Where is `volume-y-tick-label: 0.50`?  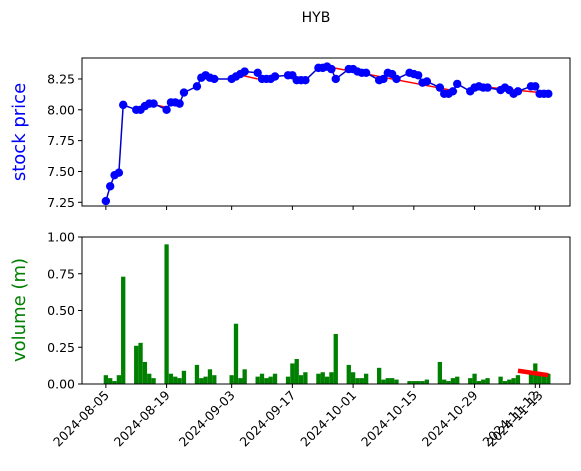
volume-y-tick-label: 0.50 is located at coordinates (61, 310).